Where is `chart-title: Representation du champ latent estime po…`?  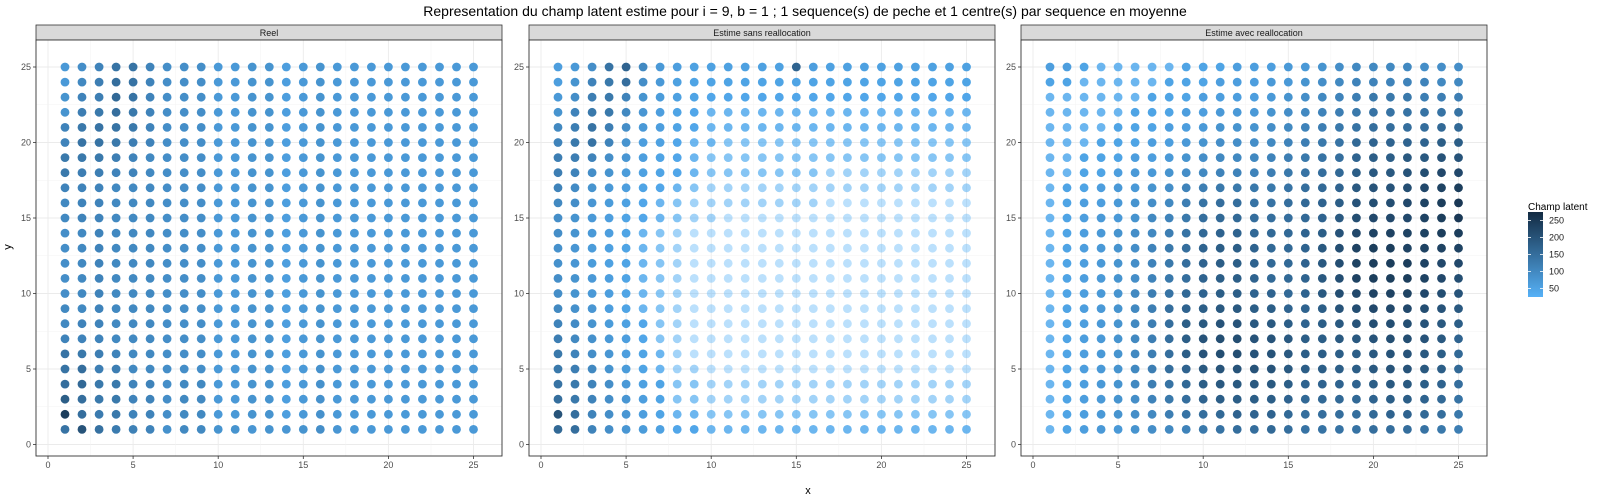 chart-title: Representation du champ latent estime po… is located at coordinates (805, 11).